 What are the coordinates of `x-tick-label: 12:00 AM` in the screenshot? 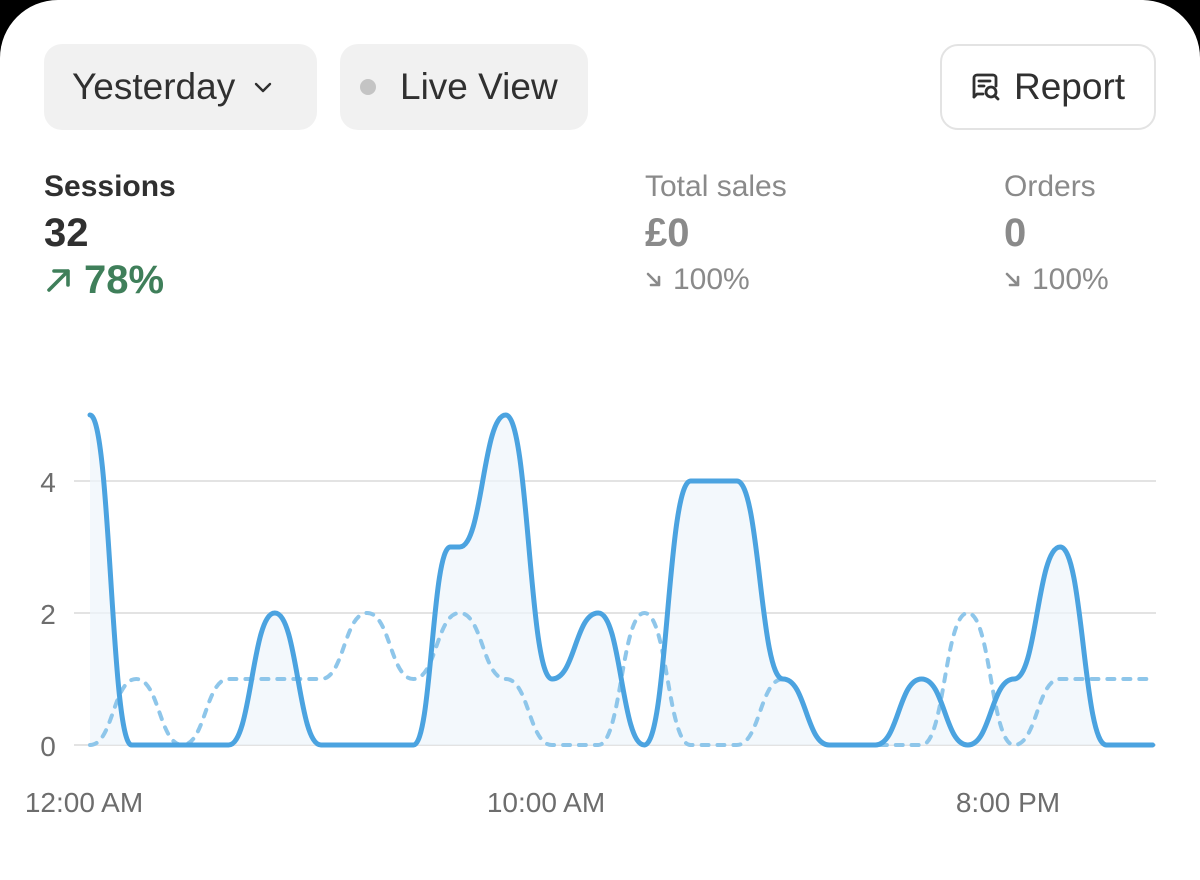 It's located at (84, 802).